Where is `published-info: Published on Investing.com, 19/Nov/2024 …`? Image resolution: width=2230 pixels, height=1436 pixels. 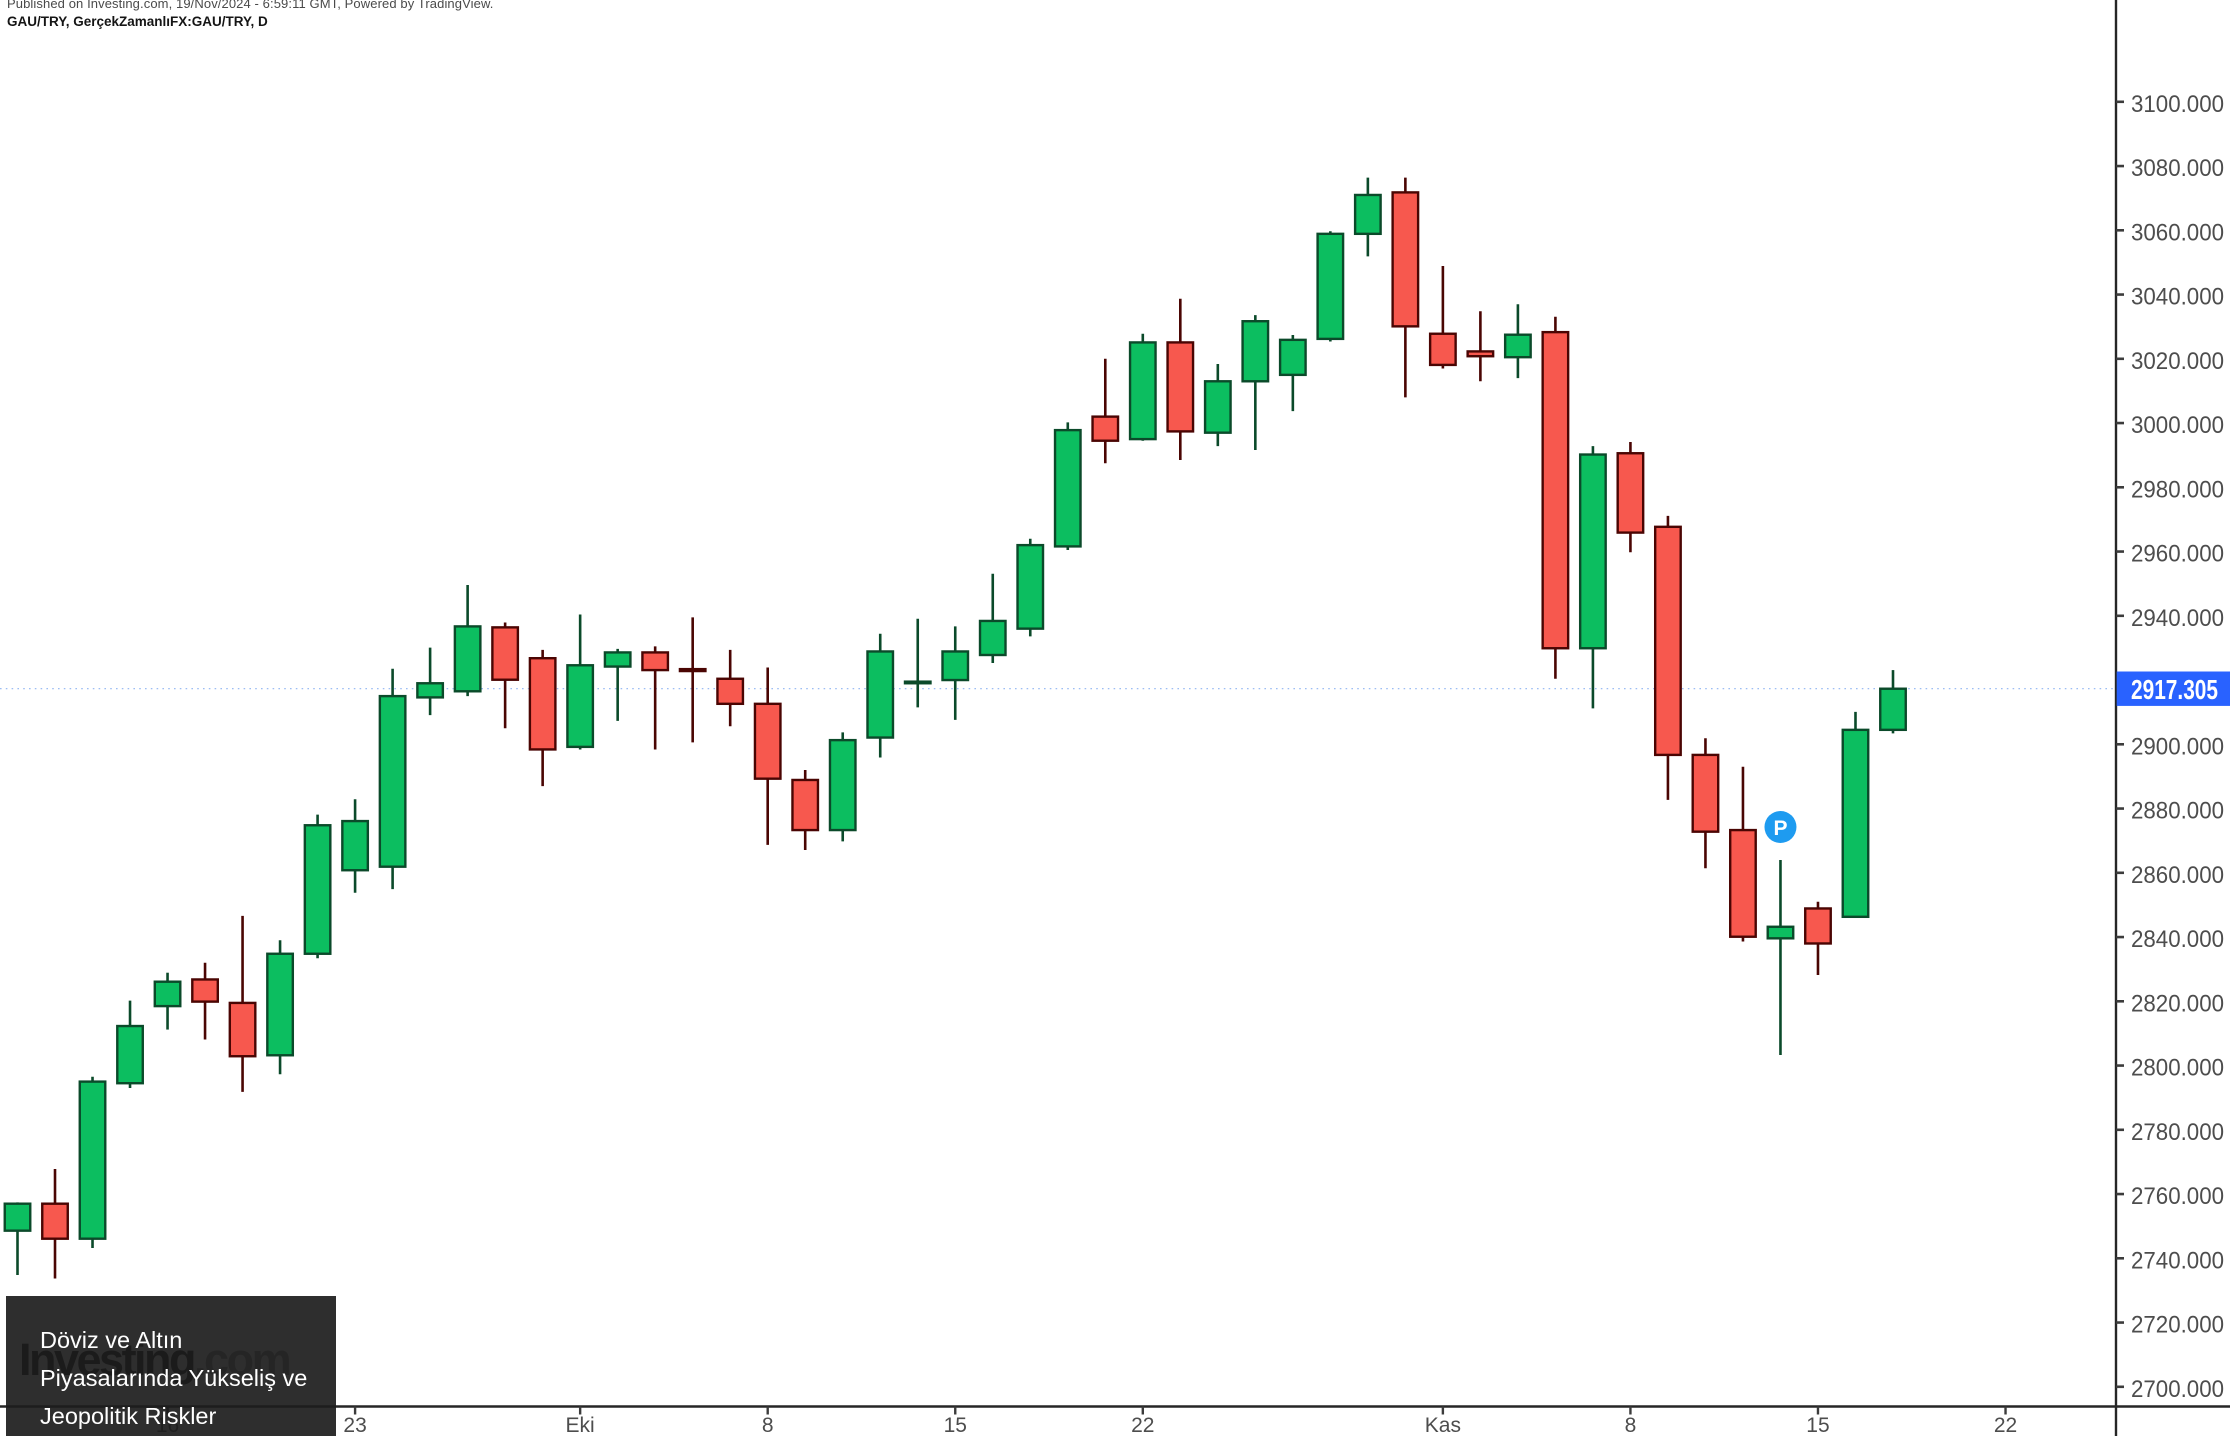 published-info: Published on Investing.com, 19/Nov/2024 … is located at coordinates (250, 5).